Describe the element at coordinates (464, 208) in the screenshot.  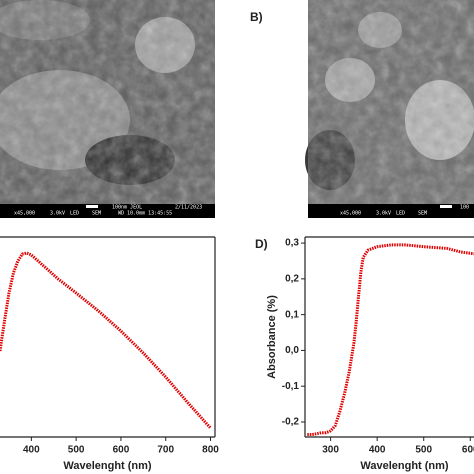
I see `sem-scale: 100` at that location.